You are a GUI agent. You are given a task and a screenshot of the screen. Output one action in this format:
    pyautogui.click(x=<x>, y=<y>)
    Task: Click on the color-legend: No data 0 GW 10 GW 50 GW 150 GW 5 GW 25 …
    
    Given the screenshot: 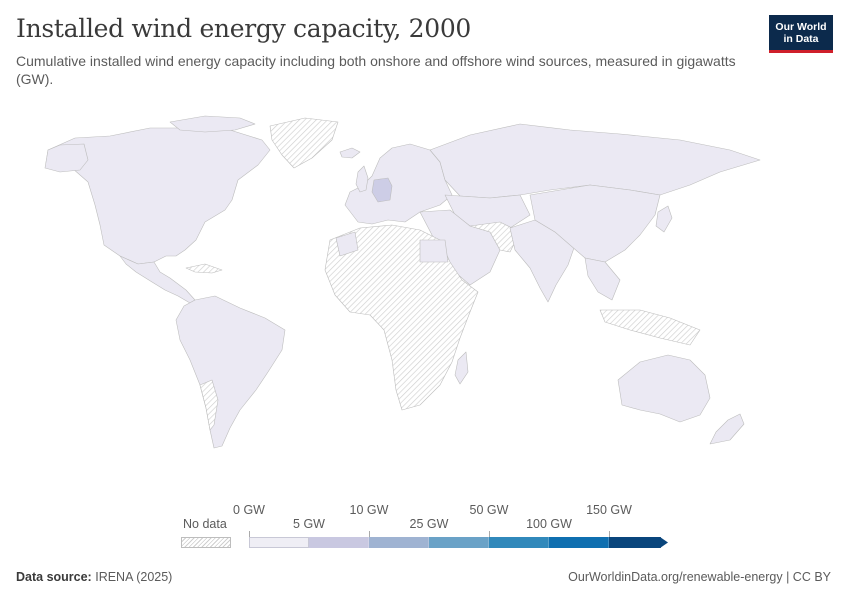 What is the action you would take?
    pyautogui.click(x=425, y=528)
    